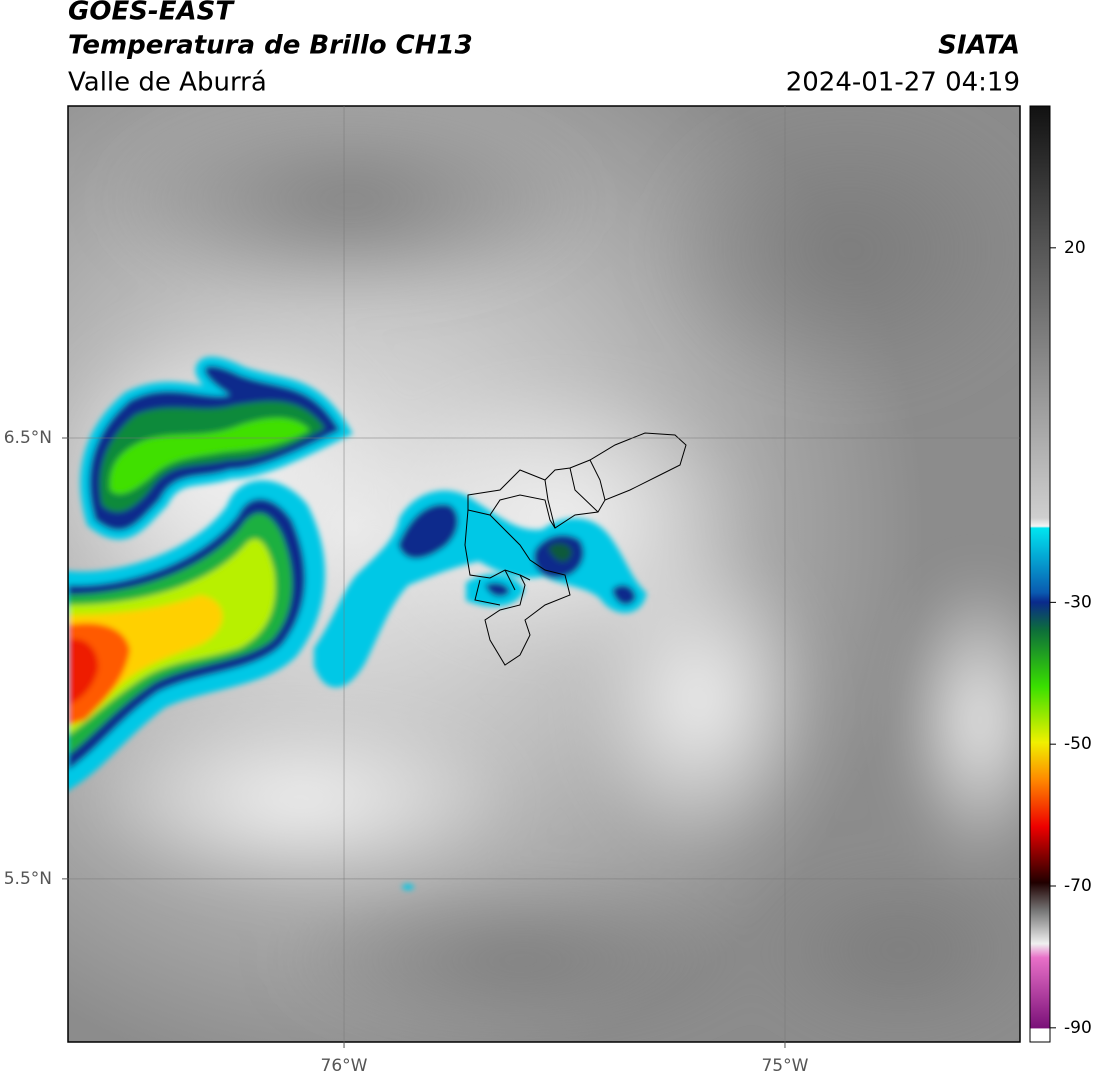  I want to click on colorbar-tick-label: 20, so click(1075, 248).